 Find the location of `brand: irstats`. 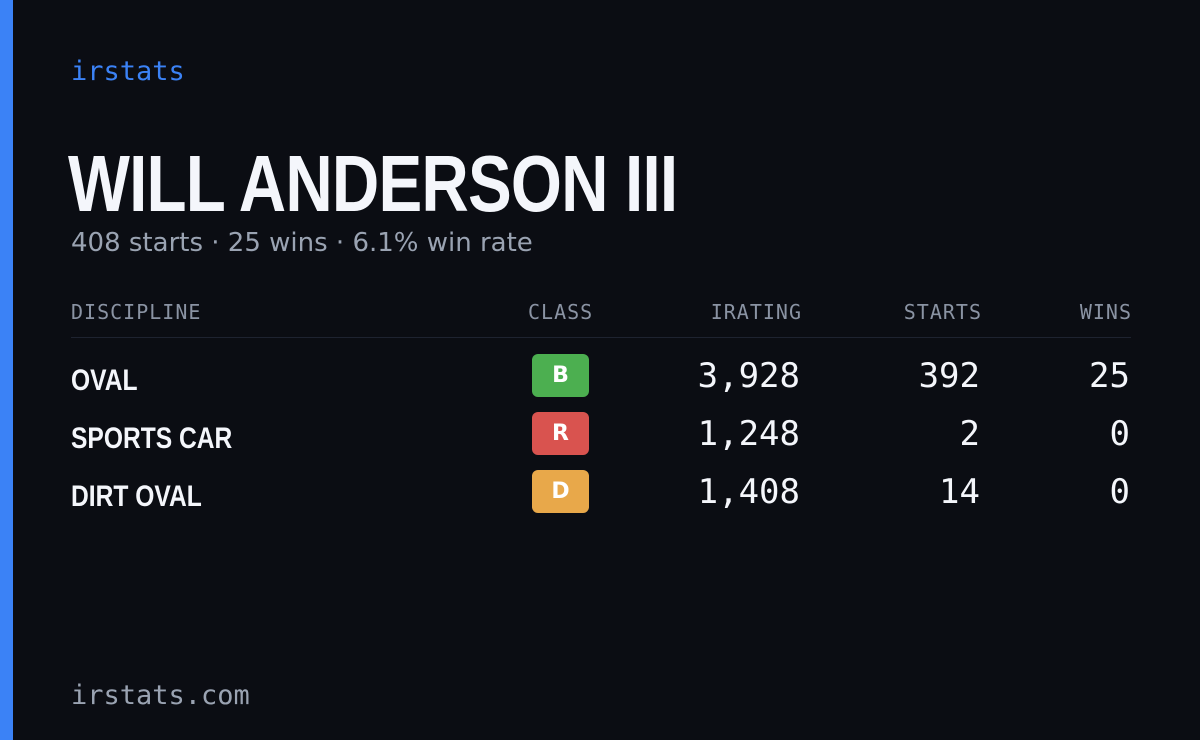

brand: irstats is located at coordinates (128, 71).